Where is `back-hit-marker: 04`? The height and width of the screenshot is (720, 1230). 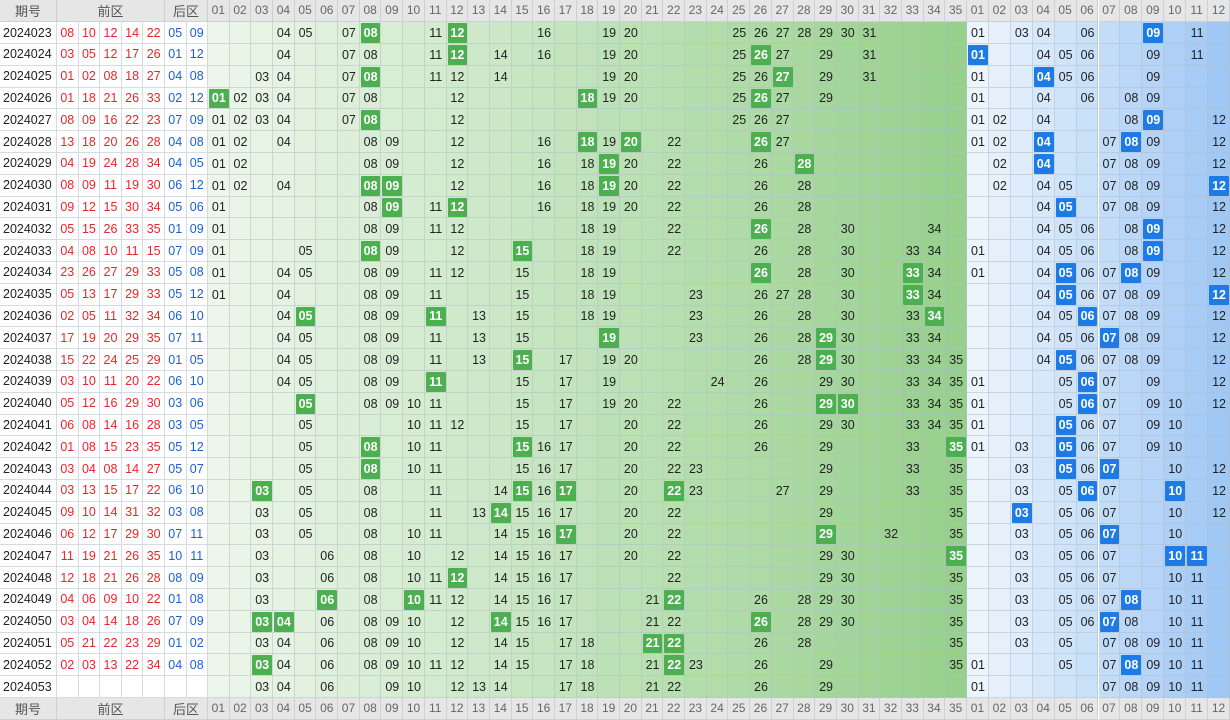 back-hit-marker: 04 is located at coordinates (1043, 142).